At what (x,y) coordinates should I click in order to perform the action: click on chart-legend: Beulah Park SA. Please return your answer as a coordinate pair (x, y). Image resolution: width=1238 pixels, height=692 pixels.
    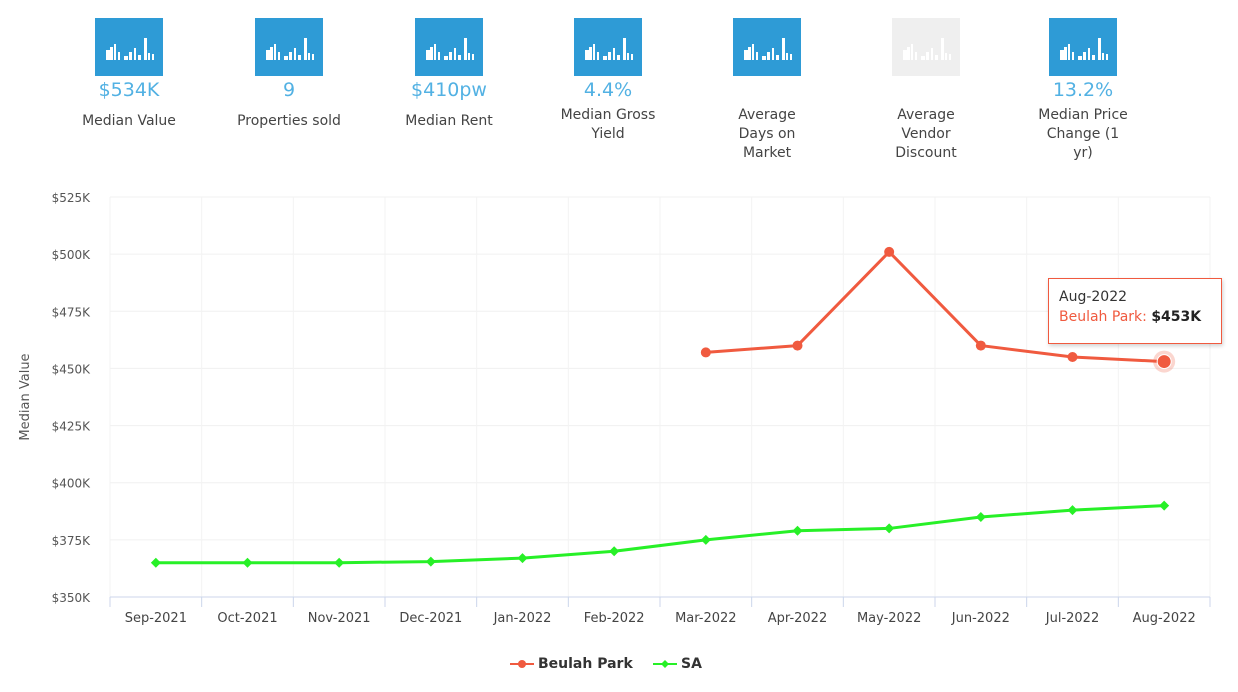
    Looking at the image, I should click on (619, 664).